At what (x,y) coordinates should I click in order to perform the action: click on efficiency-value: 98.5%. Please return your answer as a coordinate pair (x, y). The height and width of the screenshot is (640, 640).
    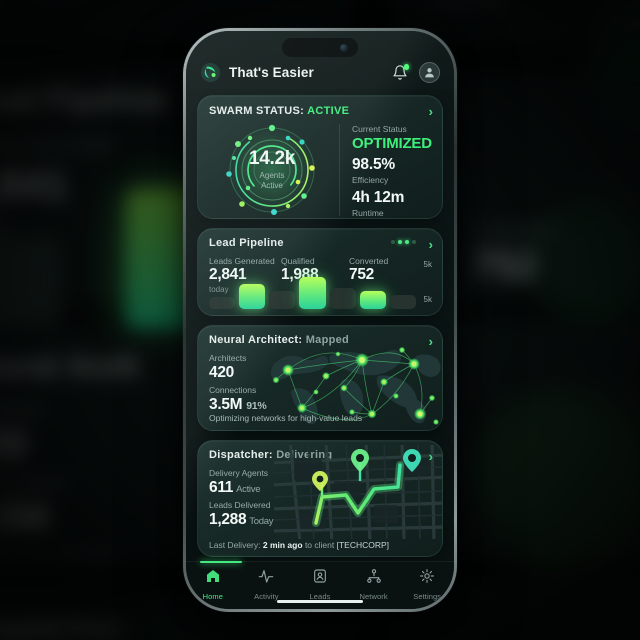
    Looking at the image, I should click on (373, 165).